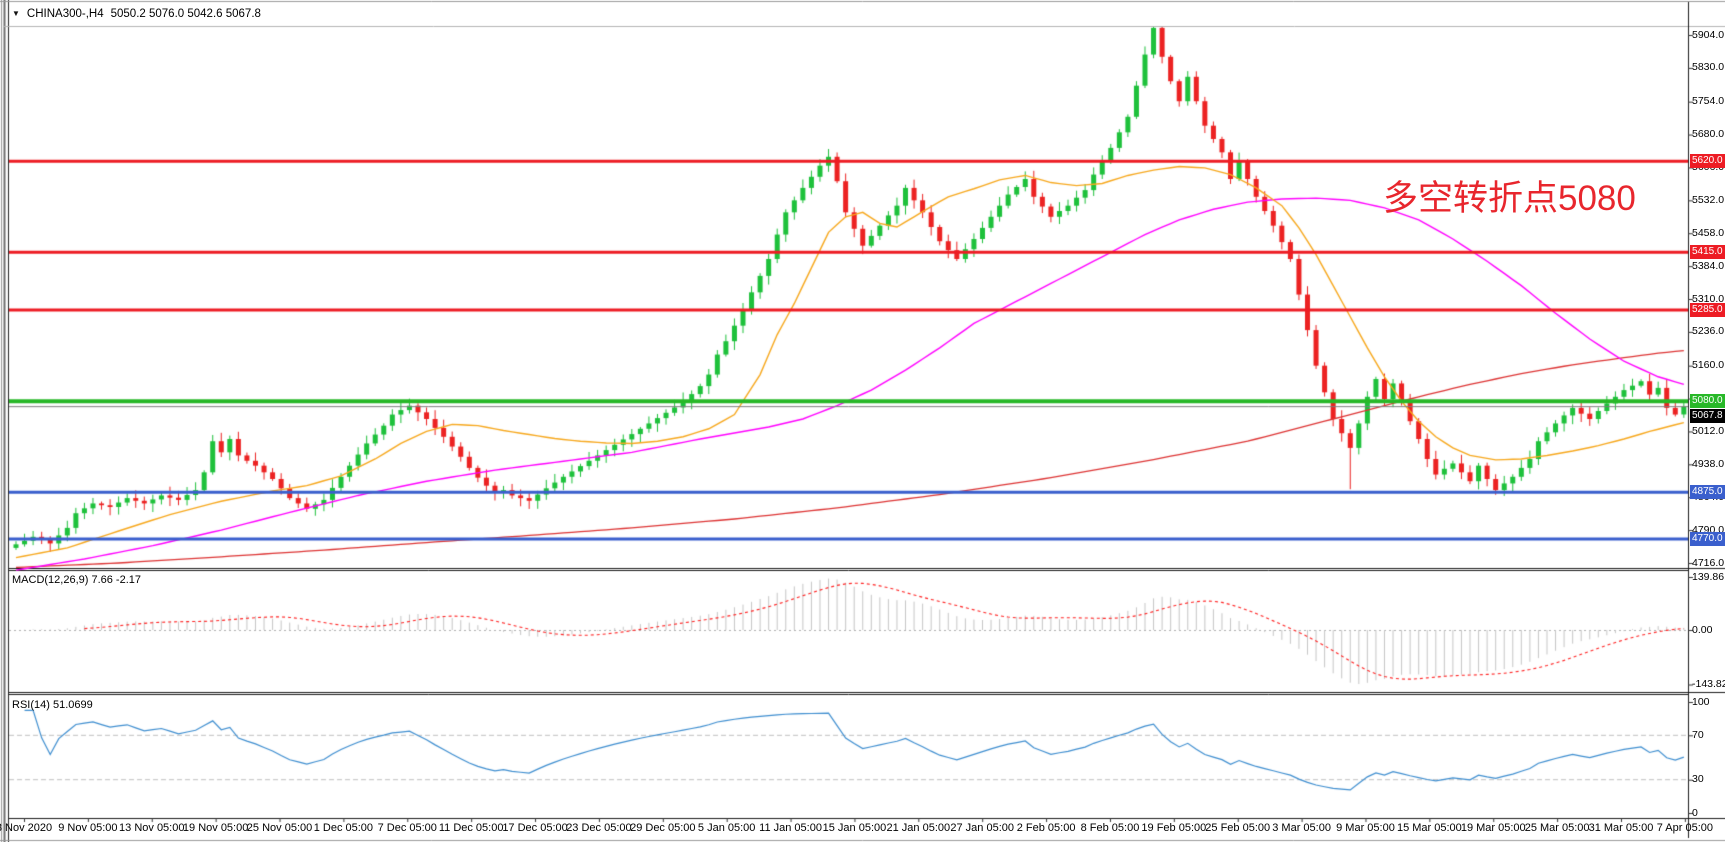 The height and width of the screenshot is (842, 1725). What do you see at coordinates (215, 828) in the screenshot?
I see `x-axis-label: 19 Nov 05:00` at bounding box center [215, 828].